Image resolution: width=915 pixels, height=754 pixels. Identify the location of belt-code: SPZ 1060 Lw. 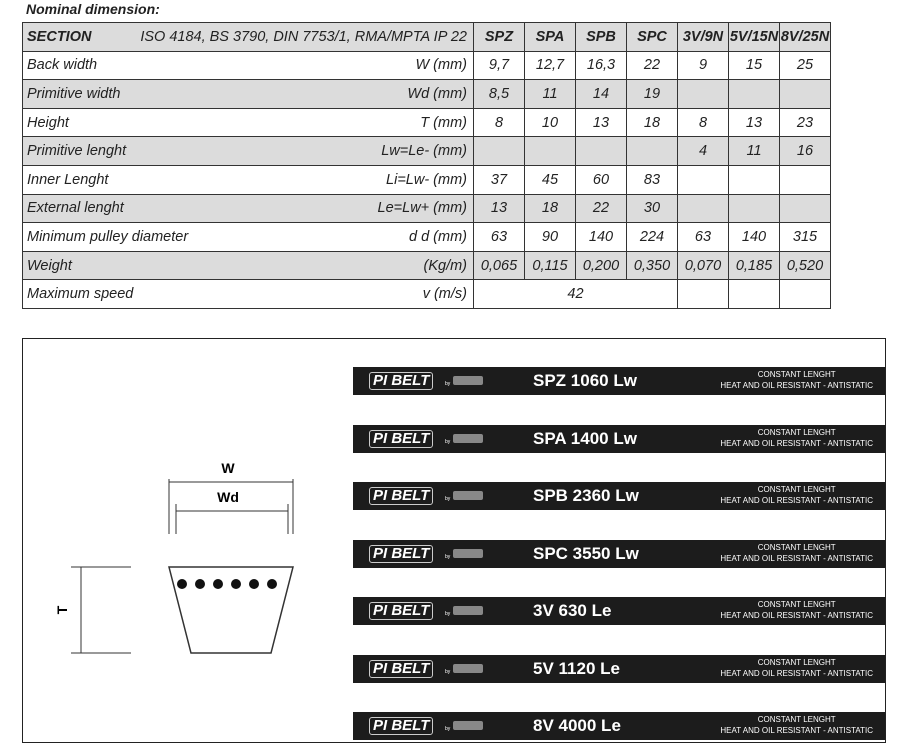
(585, 380).